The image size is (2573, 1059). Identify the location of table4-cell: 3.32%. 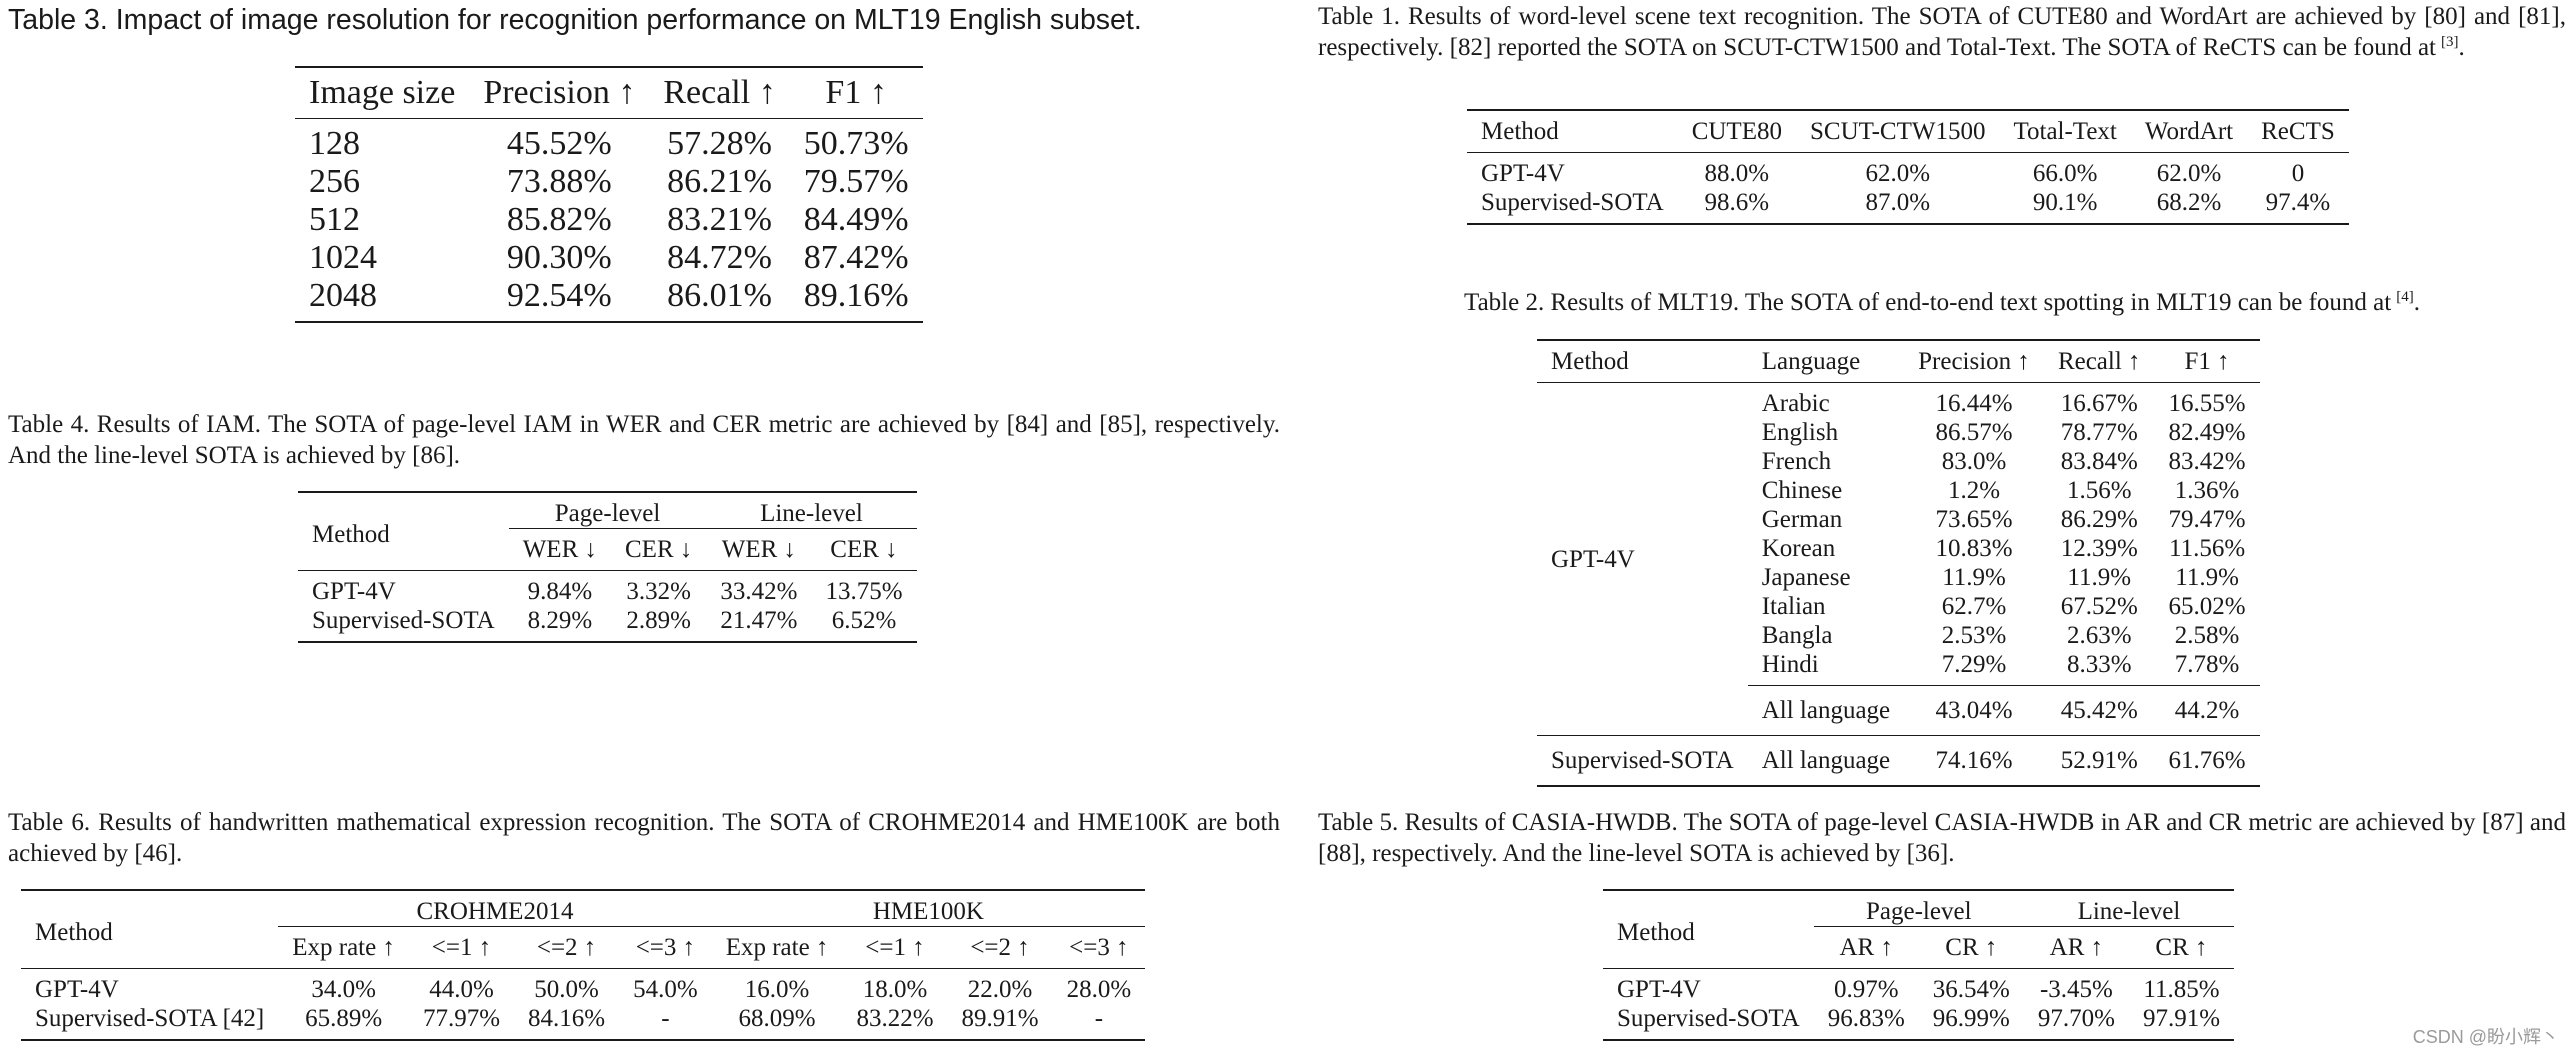
(658, 591).